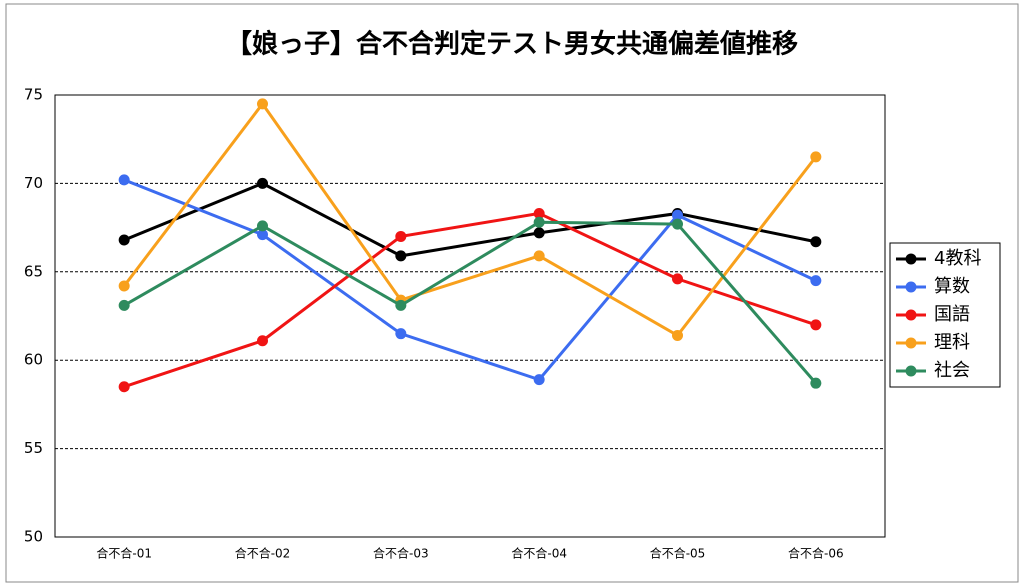 This screenshot has height=586, width=1024. What do you see at coordinates (952, 342) in the screenshot?
I see `legend-label: 理科` at bounding box center [952, 342].